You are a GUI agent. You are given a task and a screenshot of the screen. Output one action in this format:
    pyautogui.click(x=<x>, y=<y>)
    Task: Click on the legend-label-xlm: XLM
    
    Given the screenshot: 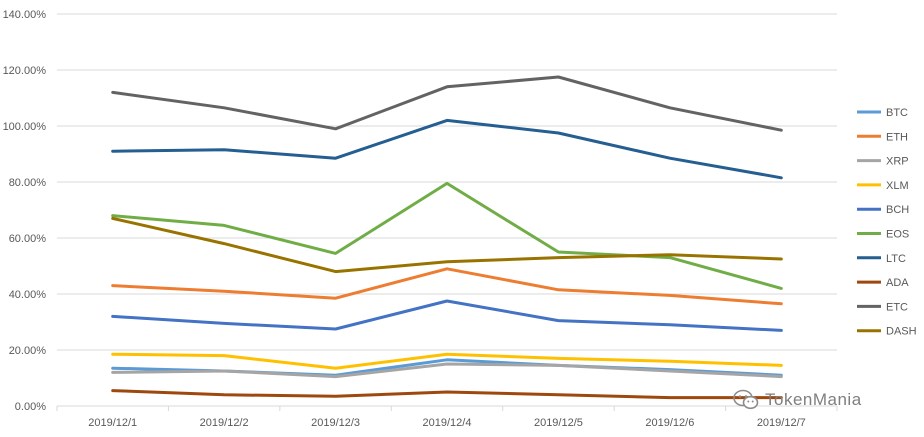 What is the action you would take?
    pyautogui.click(x=897, y=186)
    